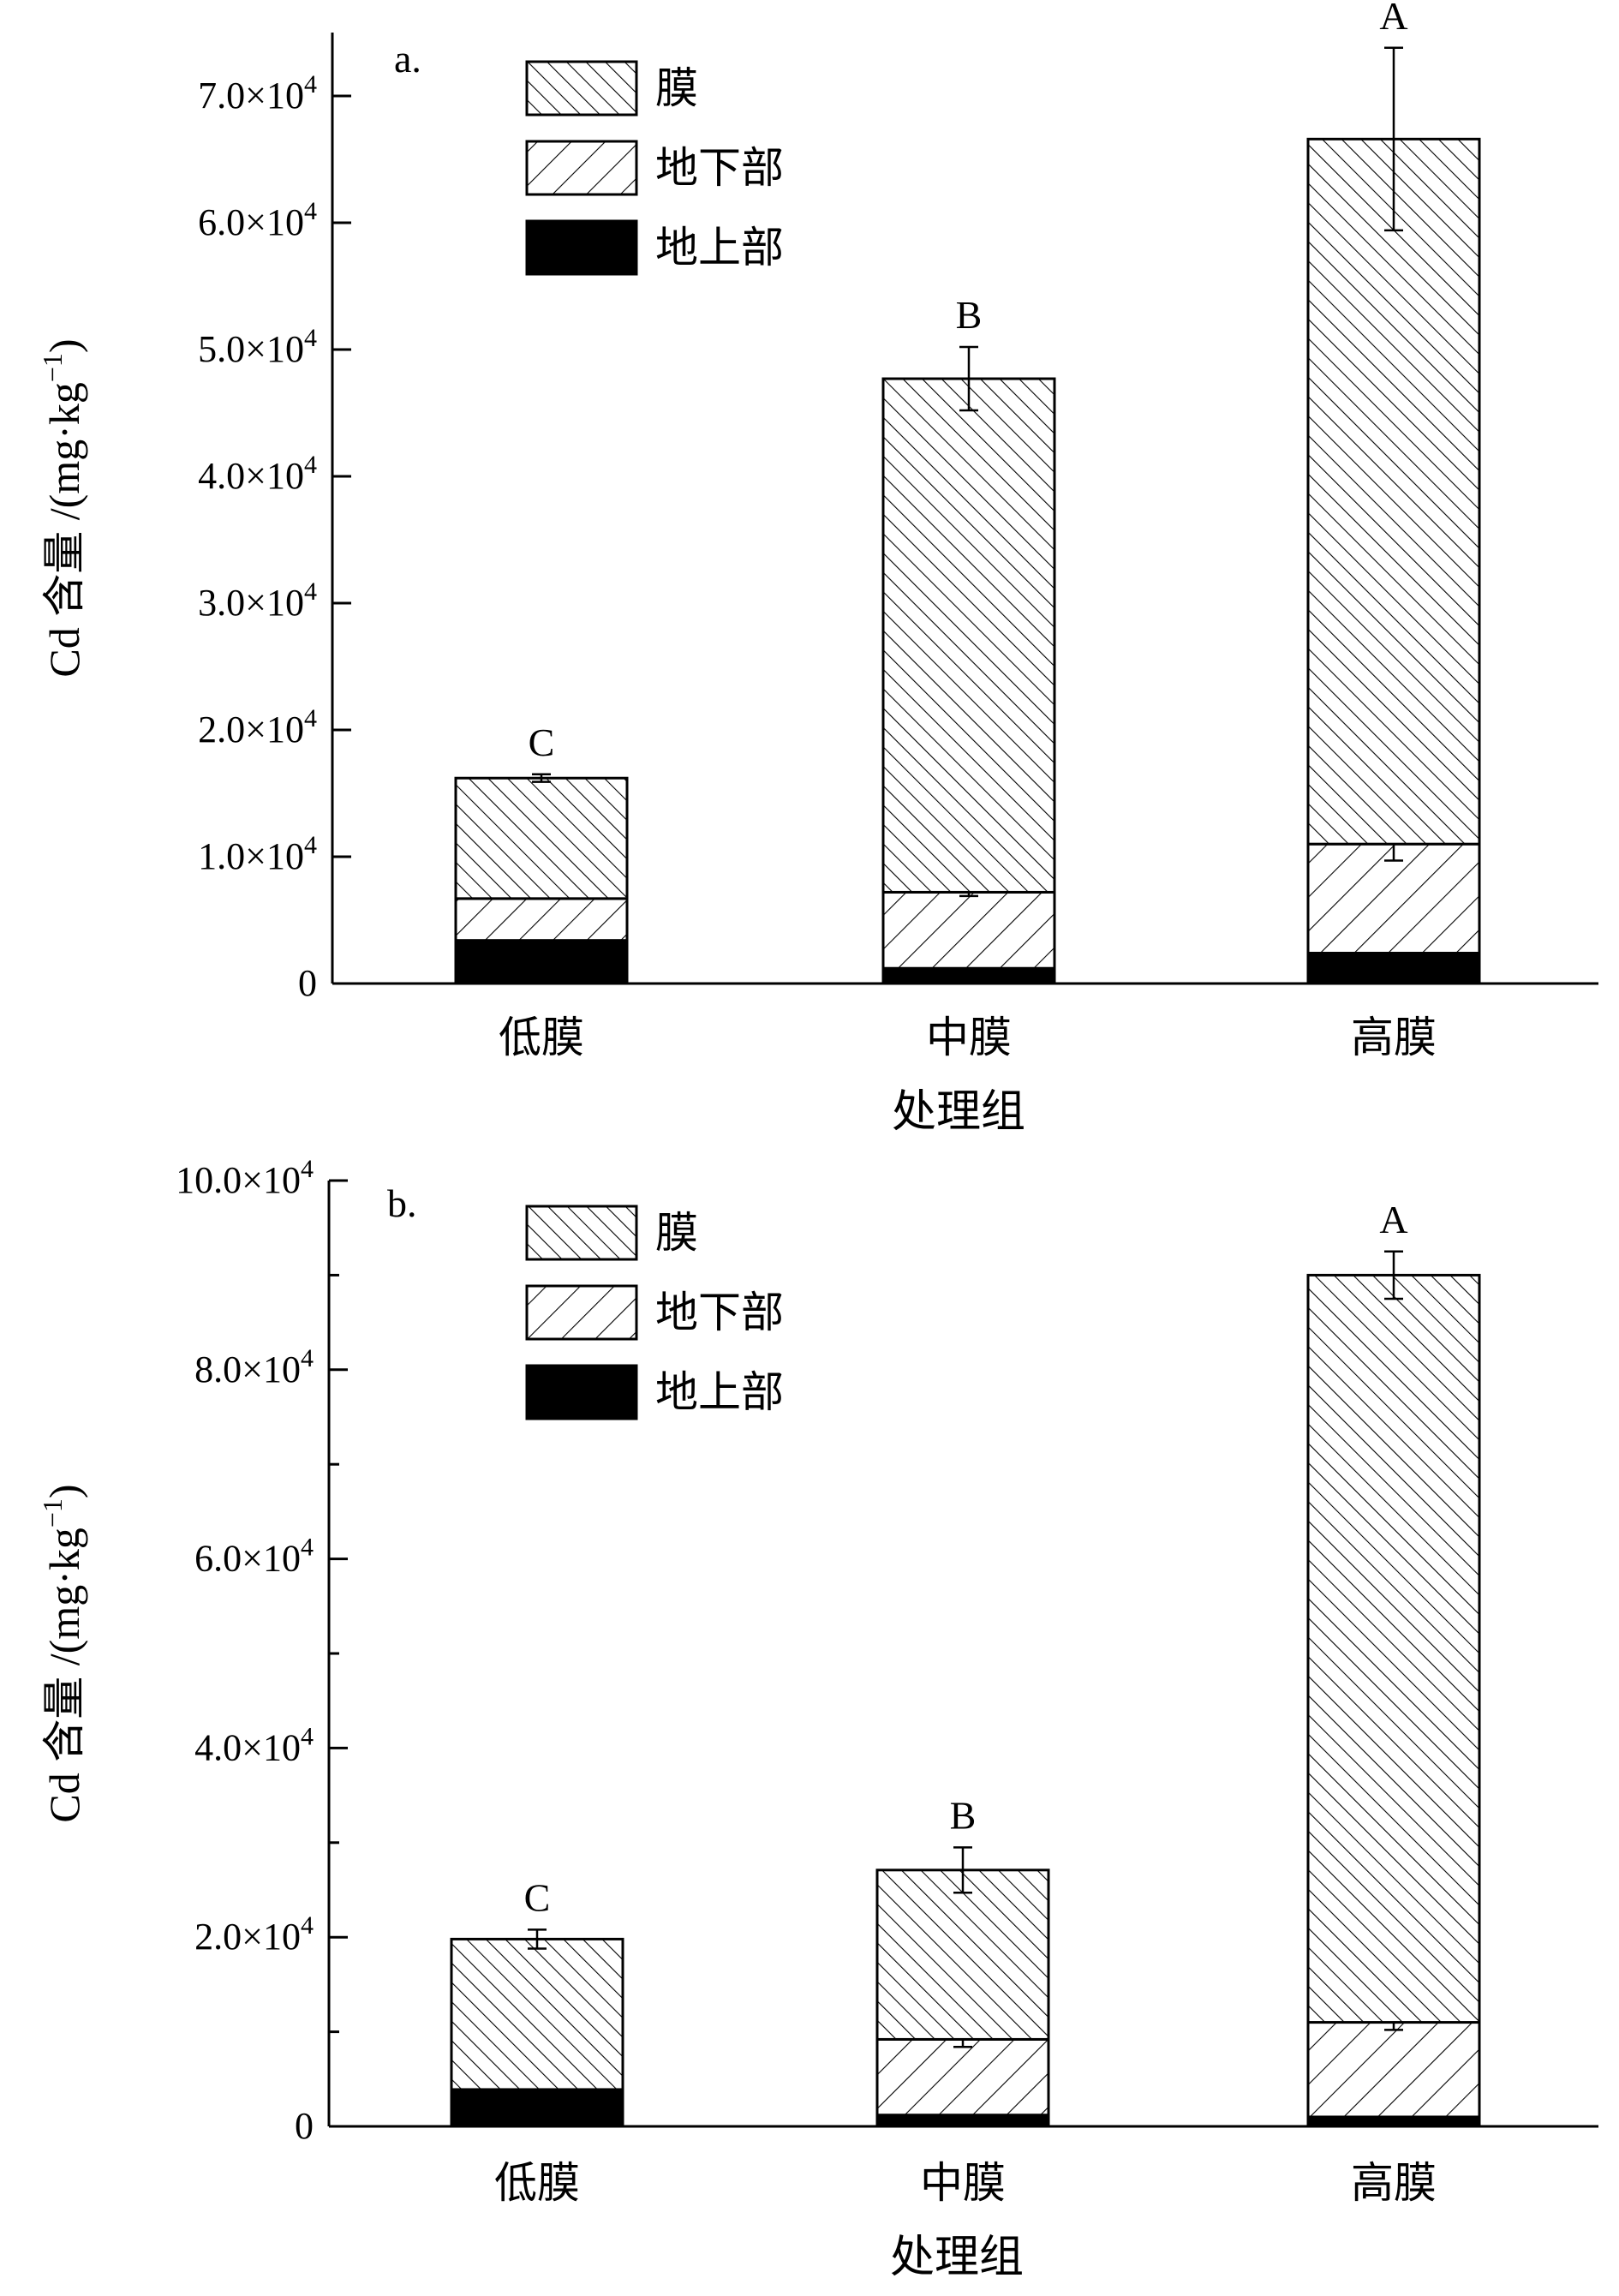 The height and width of the screenshot is (2296, 1619). I want to click on y-tick-label: 7.0×10⁴, so click(257, 93).